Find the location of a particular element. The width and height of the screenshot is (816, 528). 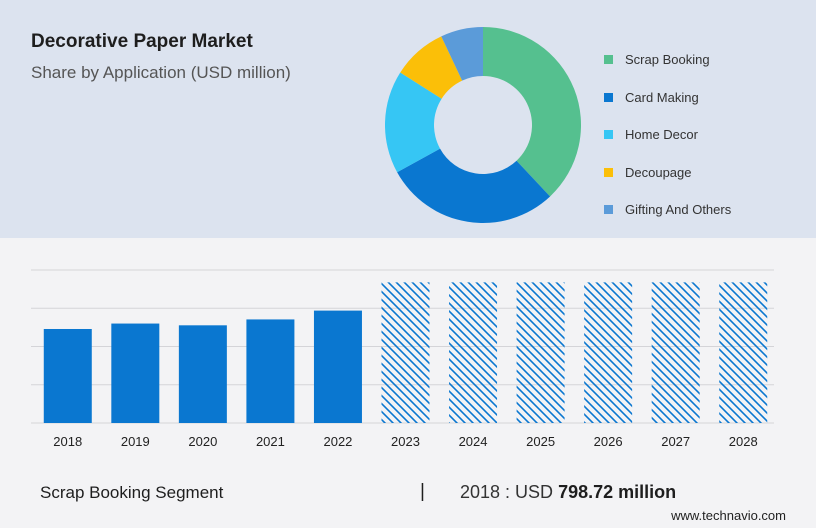

x-tick-label-2026: 2026 is located at coordinates (608, 441).